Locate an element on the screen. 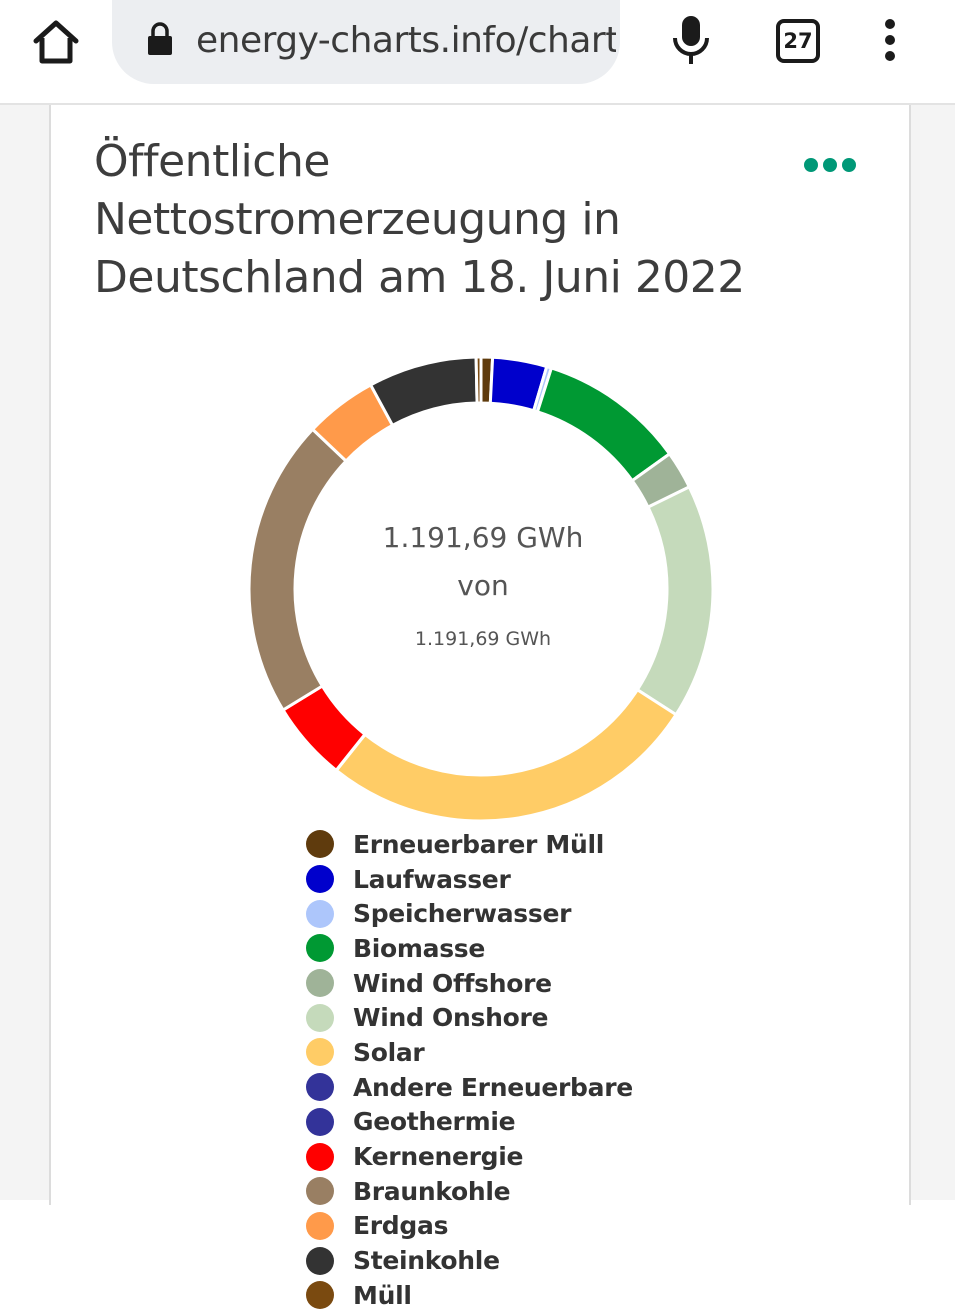  more-horiz-icon is located at coordinates (830, 165).